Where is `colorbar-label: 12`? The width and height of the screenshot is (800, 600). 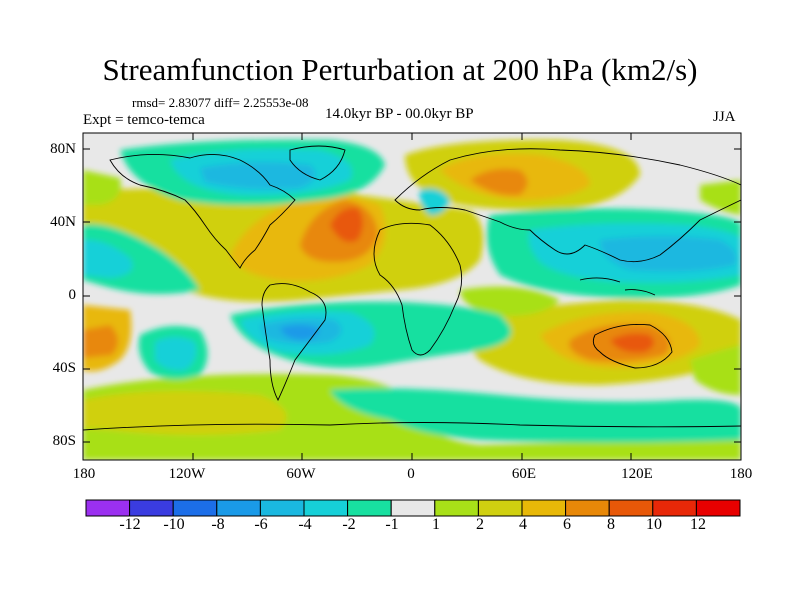
colorbar-label: 12 is located at coordinates (698, 524).